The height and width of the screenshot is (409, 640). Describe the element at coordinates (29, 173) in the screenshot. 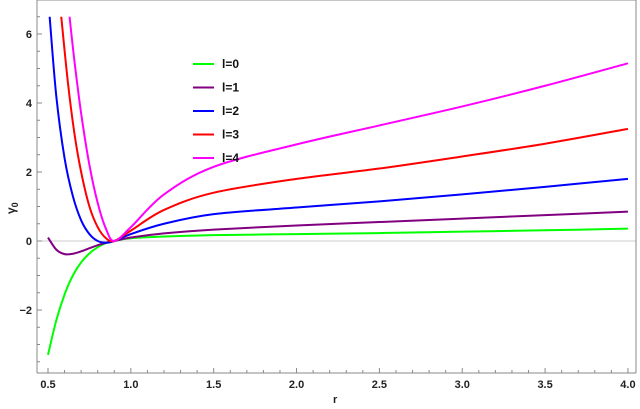

I see `y-tick-label: 2` at that location.